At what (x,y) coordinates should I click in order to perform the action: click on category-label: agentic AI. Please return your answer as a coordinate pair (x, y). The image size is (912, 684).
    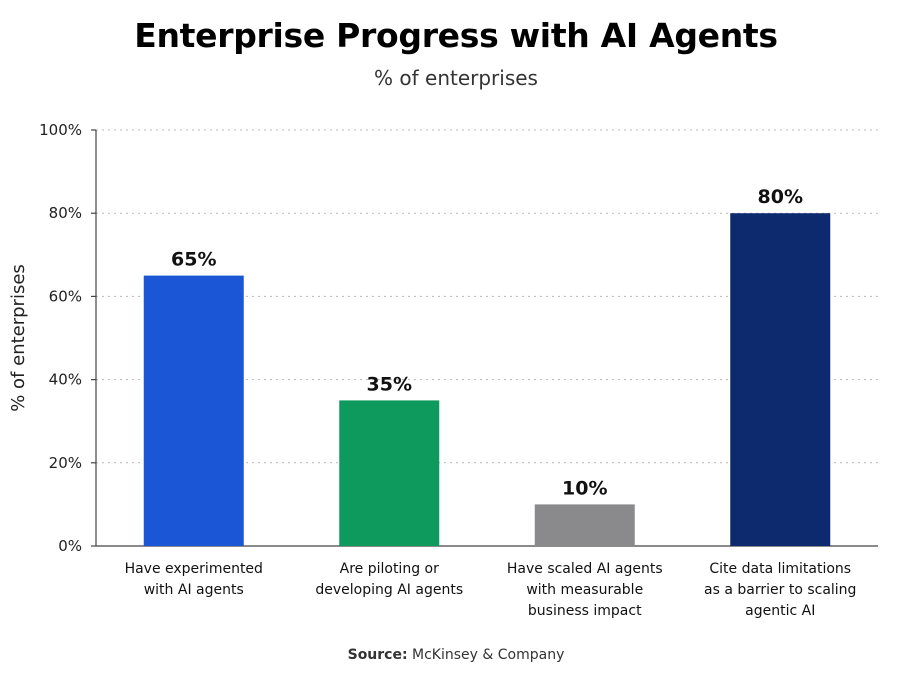
    Looking at the image, I should click on (780, 611).